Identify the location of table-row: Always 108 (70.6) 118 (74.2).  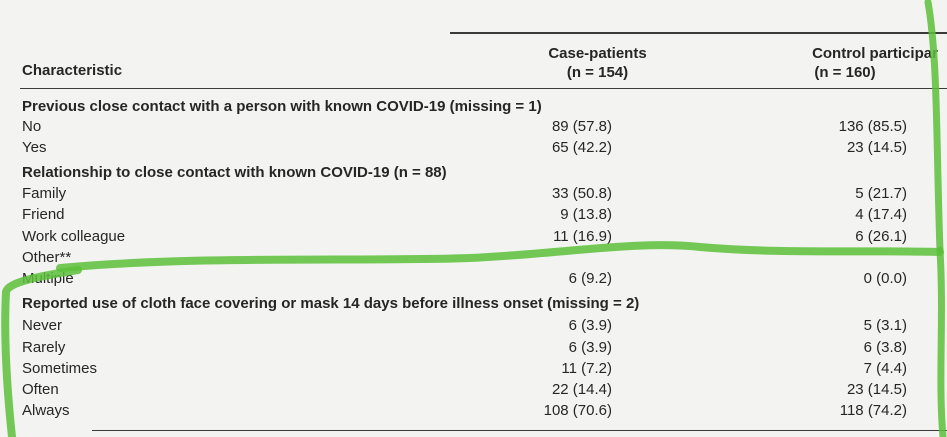
(473, 410).